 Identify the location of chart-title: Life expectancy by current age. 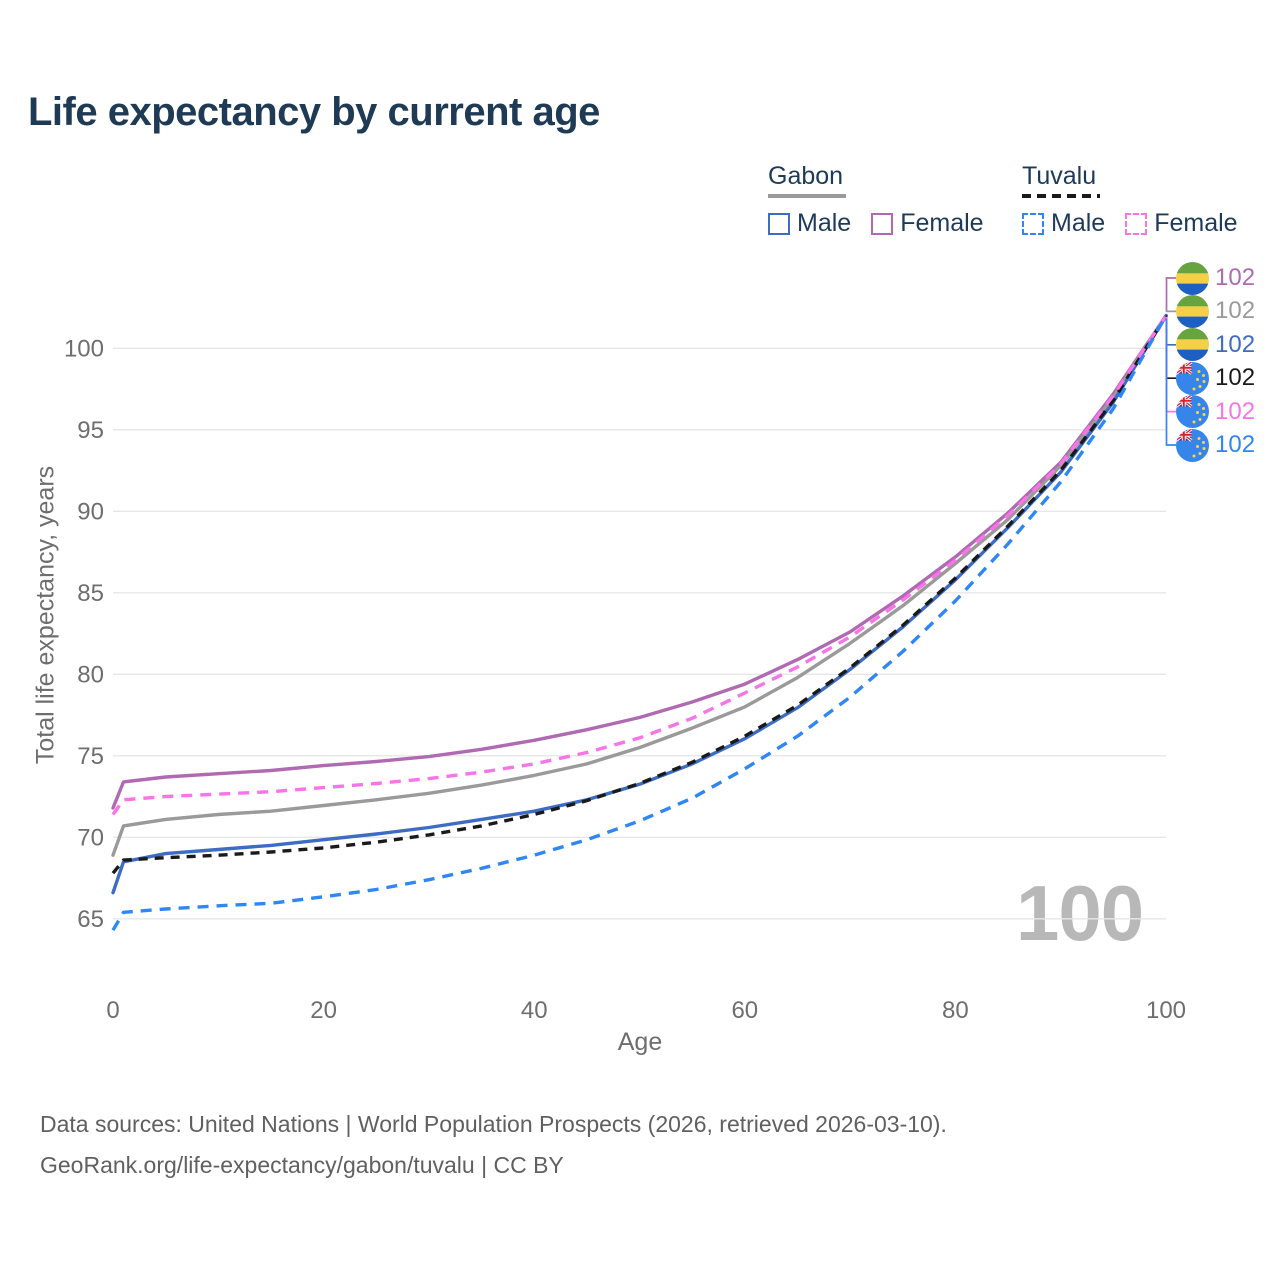
(314, 112).